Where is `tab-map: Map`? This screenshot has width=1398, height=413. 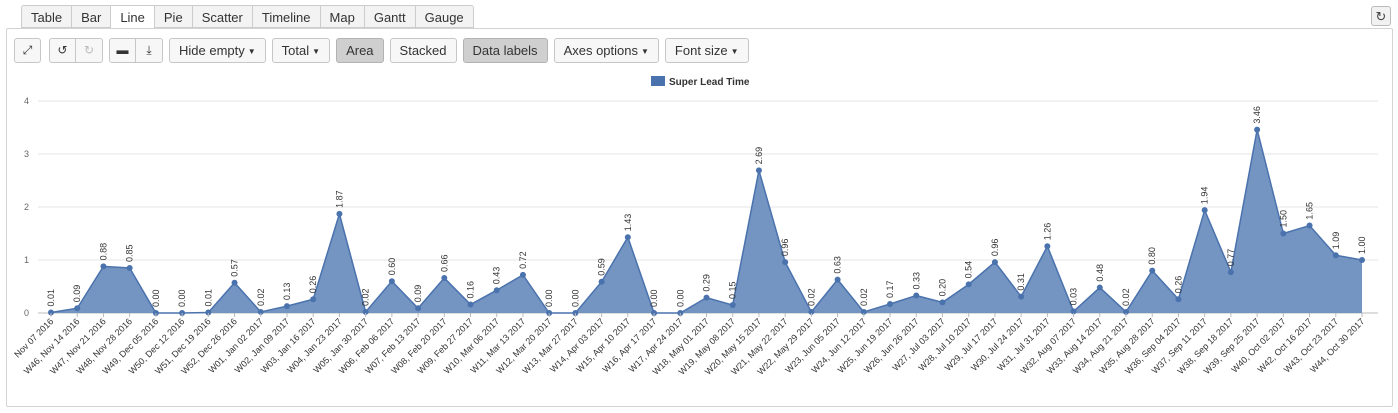 tab-map: Map is located at coordinates (341, 16).